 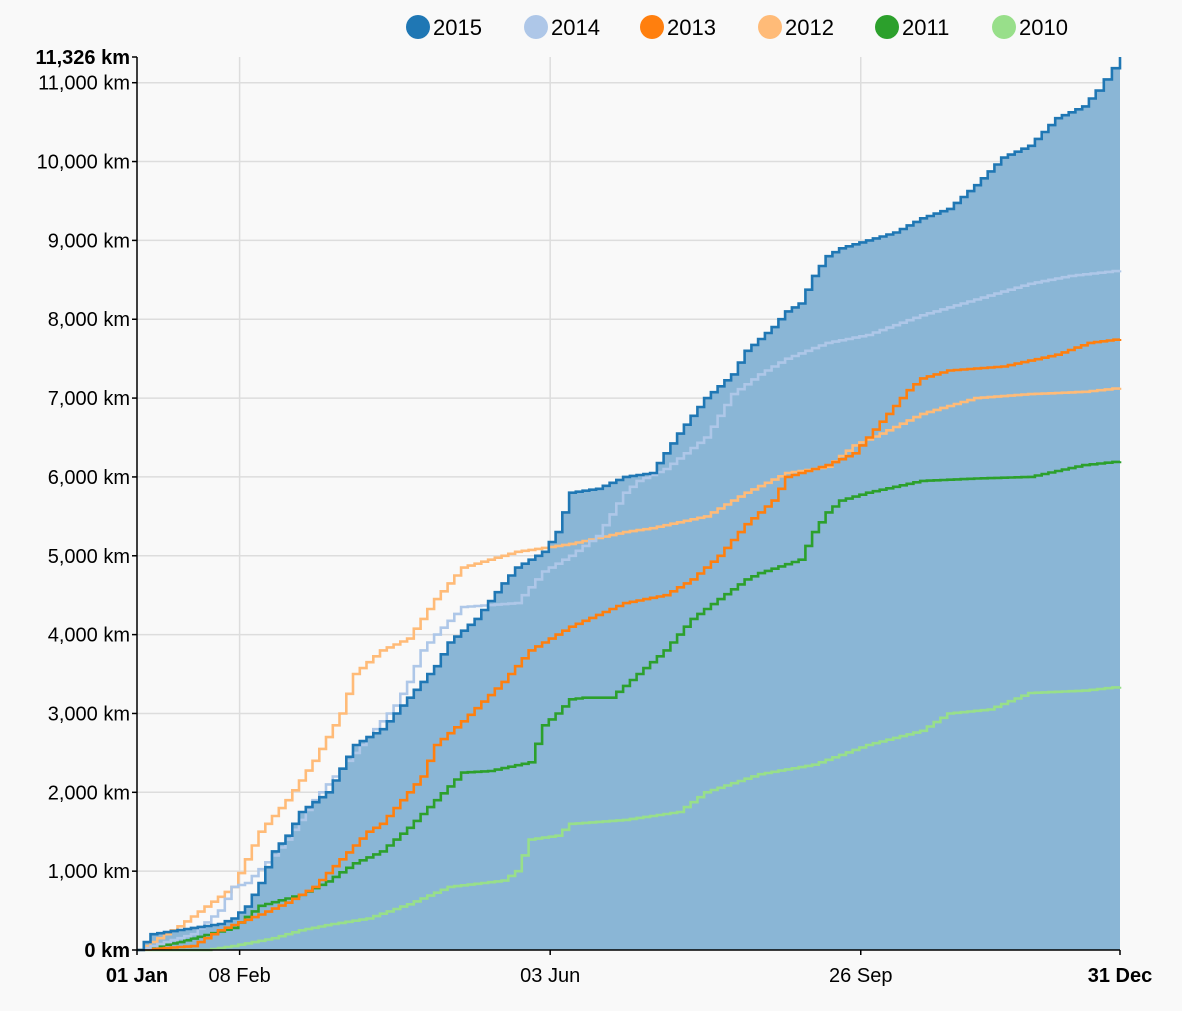 What do you see at coordinates (83, 163) in the screenshot?
I see `y-tick-label: 10,000 km` at bounding box center [83, 163].